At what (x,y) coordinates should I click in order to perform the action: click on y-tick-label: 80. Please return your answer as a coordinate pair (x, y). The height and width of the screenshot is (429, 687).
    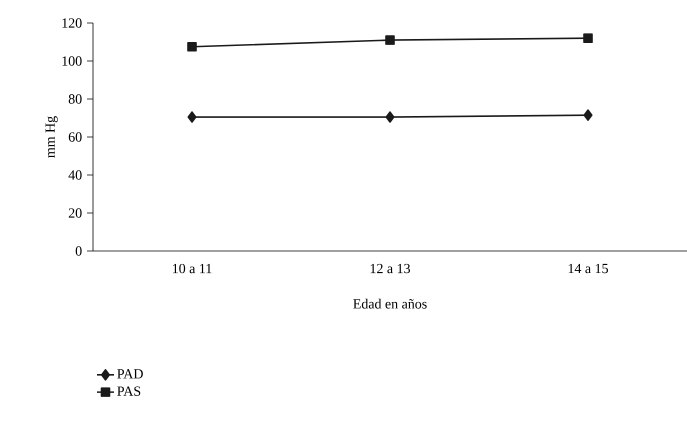
    Looking at the image, I should click on (75, 99).